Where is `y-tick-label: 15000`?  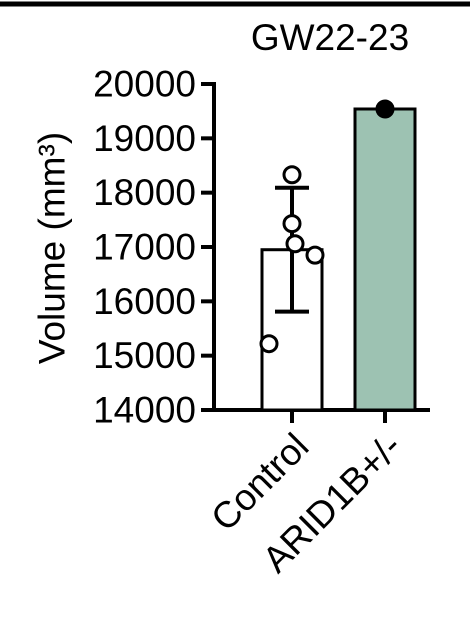
y-tick-label: 15000 is located at coordinates (144, 355).